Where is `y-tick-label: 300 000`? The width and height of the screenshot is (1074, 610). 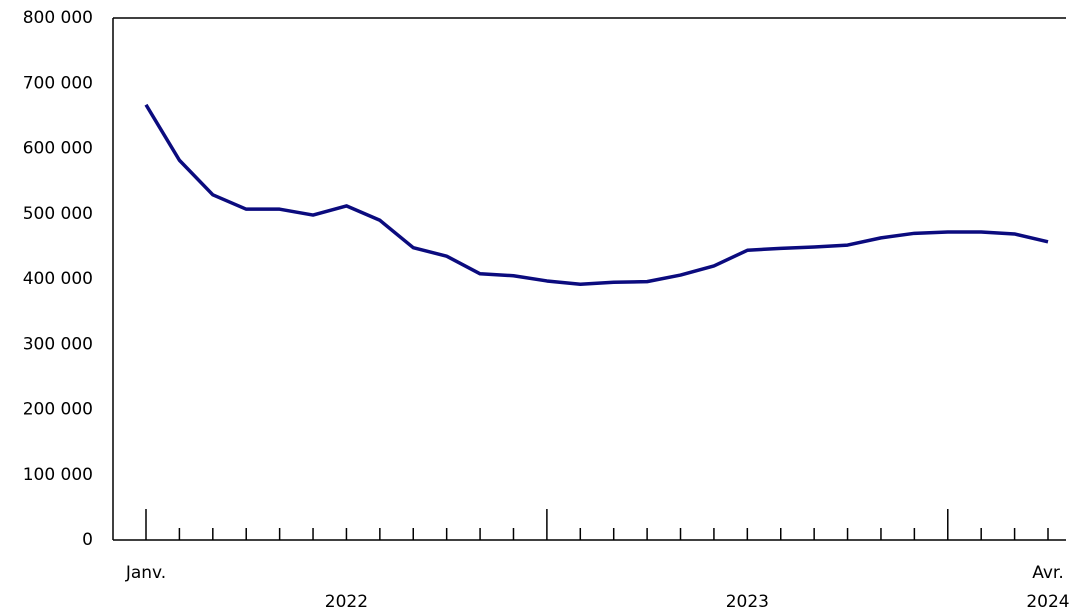 y-tick-label: 300 000 is located at coordinates (58, 344).